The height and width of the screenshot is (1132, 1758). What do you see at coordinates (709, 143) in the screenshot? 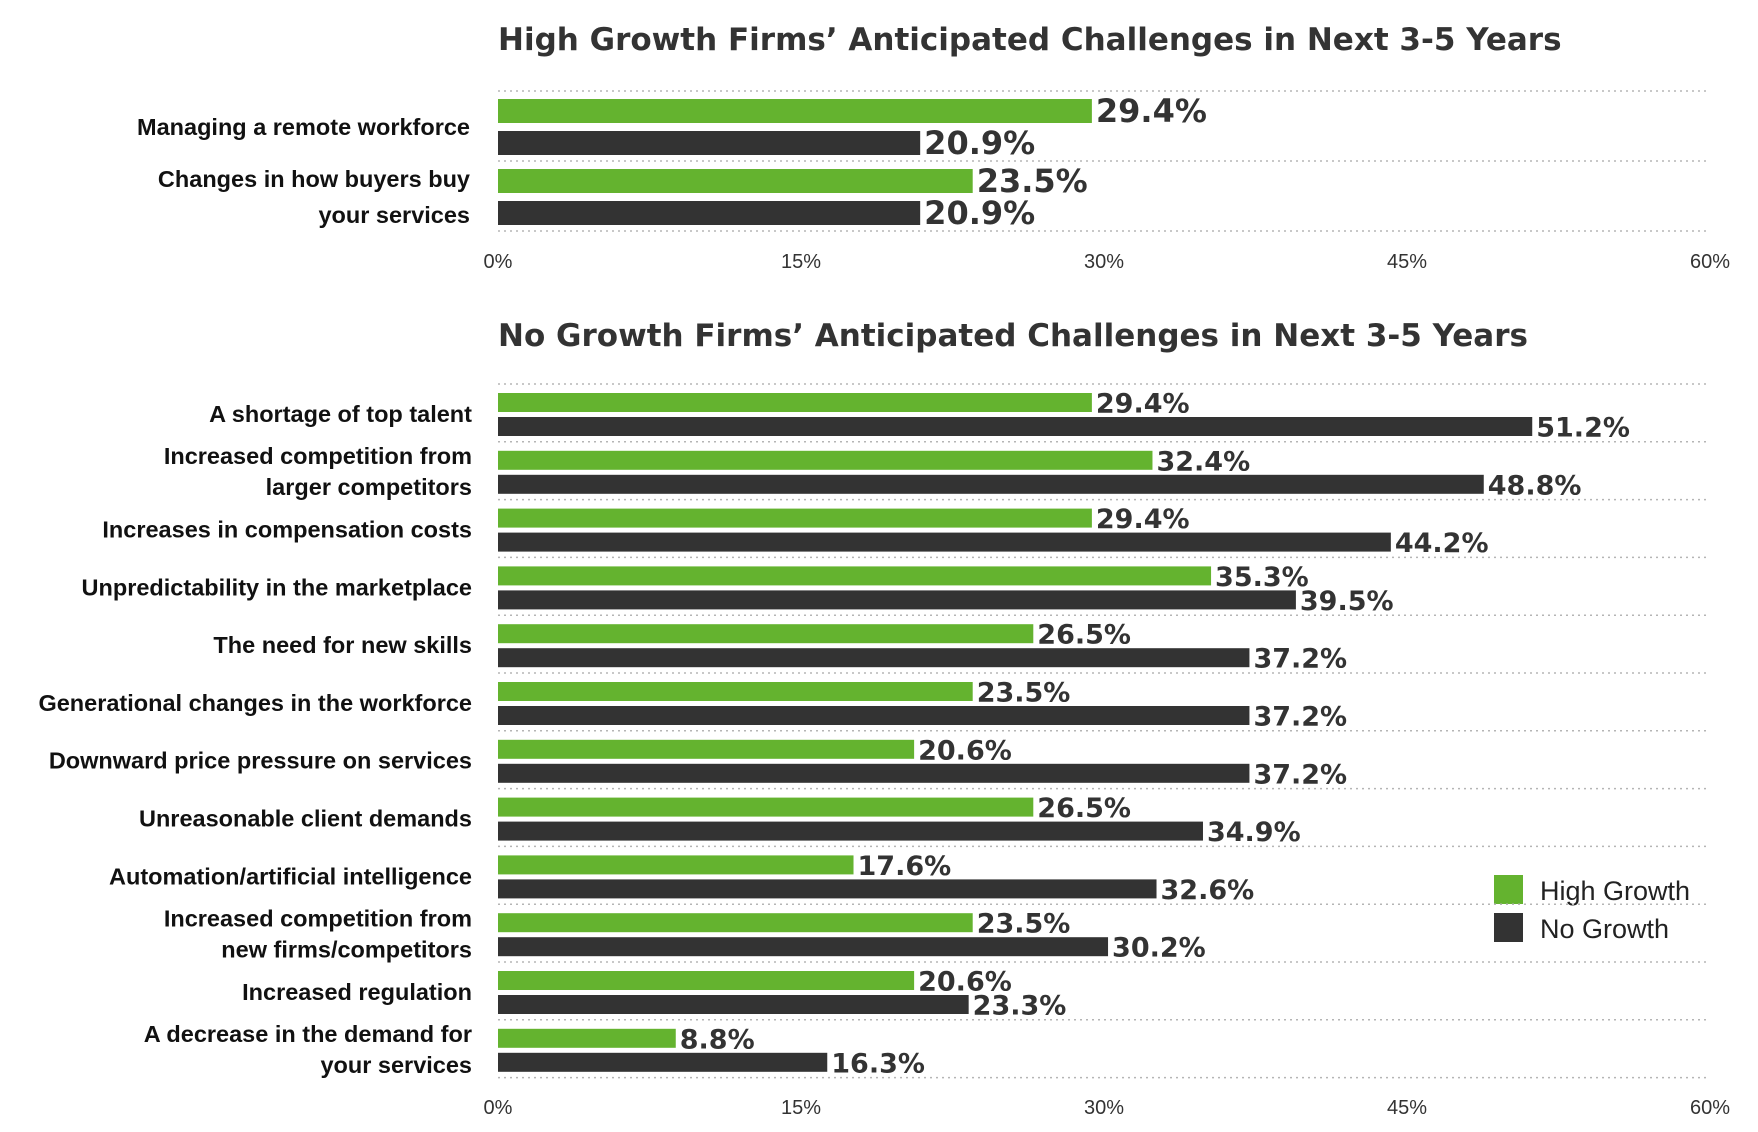
I see `chart-1-bar-no-growth-managing-a-remote-workforce` at bounding box center [709, 143].